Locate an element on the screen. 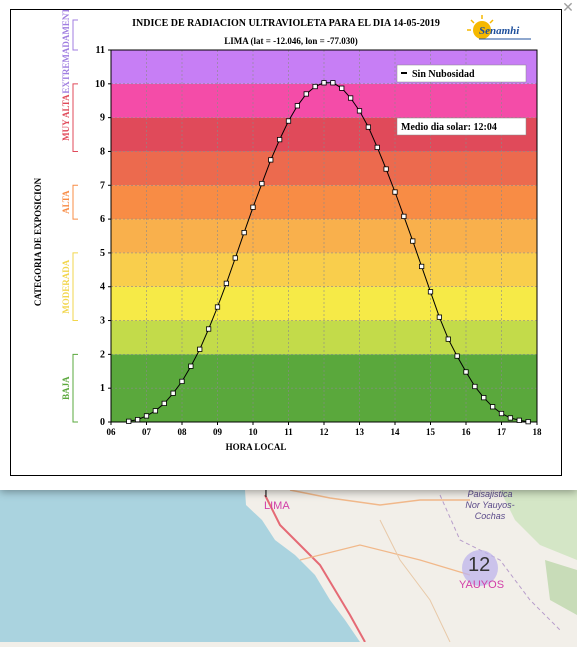 The width and height of the screenshot is (577, 647). x-tick-label: 09 is located at coordinates (218, 432).